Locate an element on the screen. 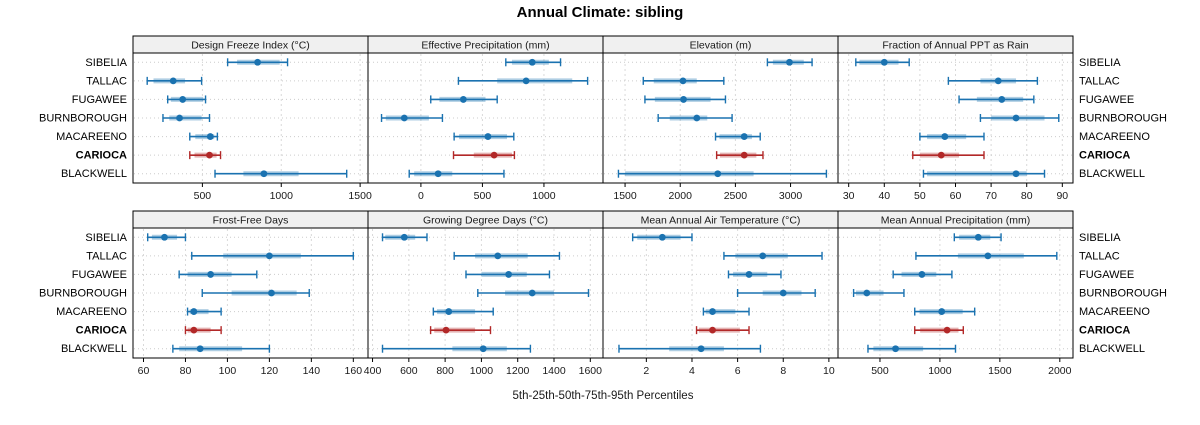 Image resolution: width=1200 pixels, height=425 pixels. axis-tick-label: 140 is located at coordinates (312, 371).